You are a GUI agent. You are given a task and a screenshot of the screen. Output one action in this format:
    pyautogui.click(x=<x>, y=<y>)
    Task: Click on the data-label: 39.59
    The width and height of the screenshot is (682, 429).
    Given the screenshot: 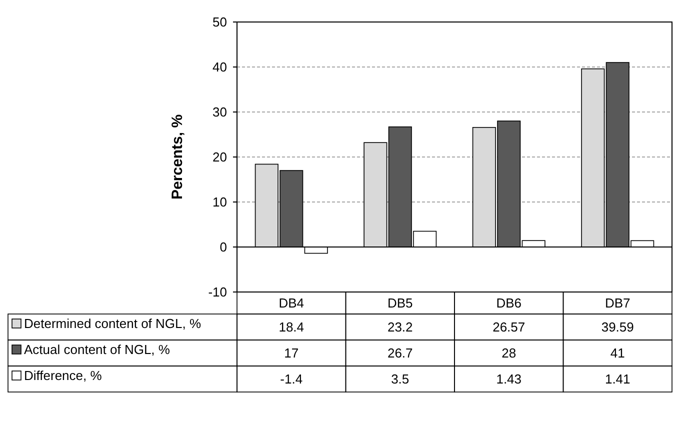 What is the action you would take?
    pyautogui.click(x=617, y=327)
    